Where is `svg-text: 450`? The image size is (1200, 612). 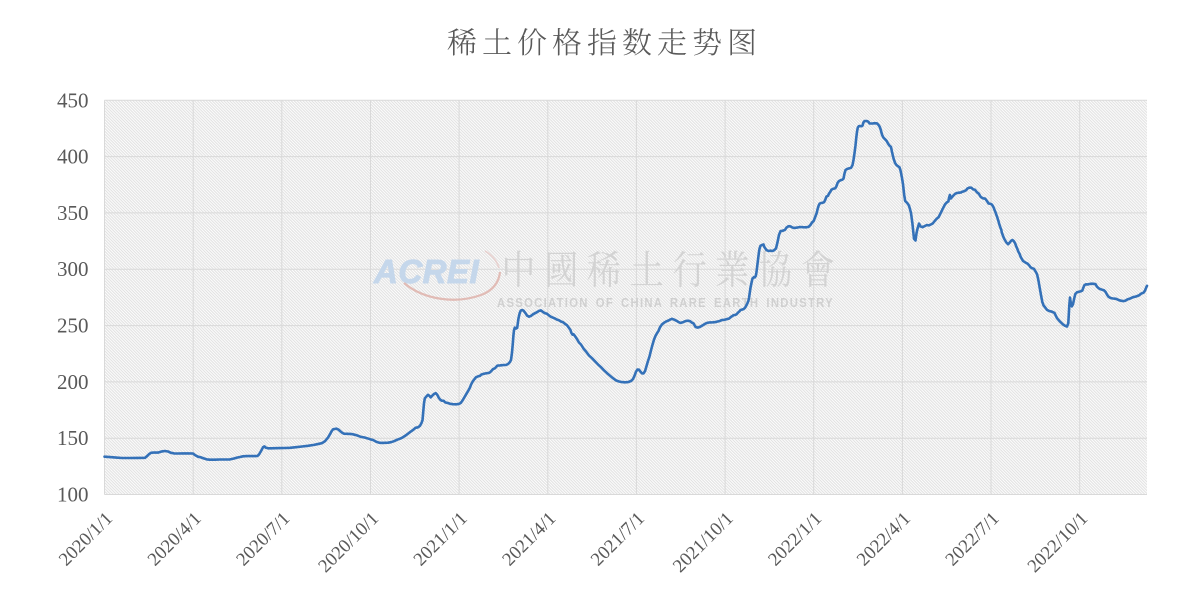
svg-text: 450 is located at coordinates (73, 100).